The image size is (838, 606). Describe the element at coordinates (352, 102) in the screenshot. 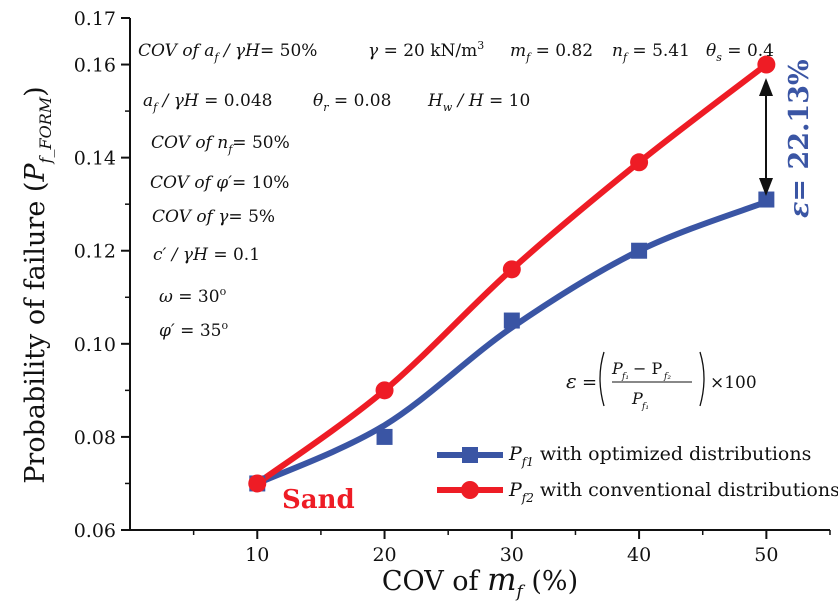

I see `param-theta-r: θr = 0.08` at that location.